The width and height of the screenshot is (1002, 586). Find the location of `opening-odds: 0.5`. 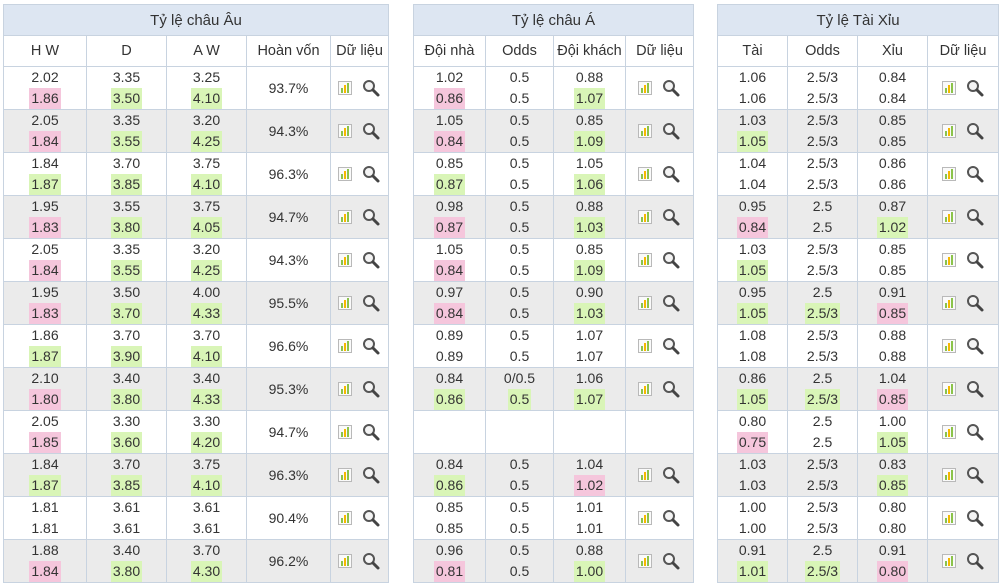

opening-odds: 0.5 is located at coordinates (519, 507).